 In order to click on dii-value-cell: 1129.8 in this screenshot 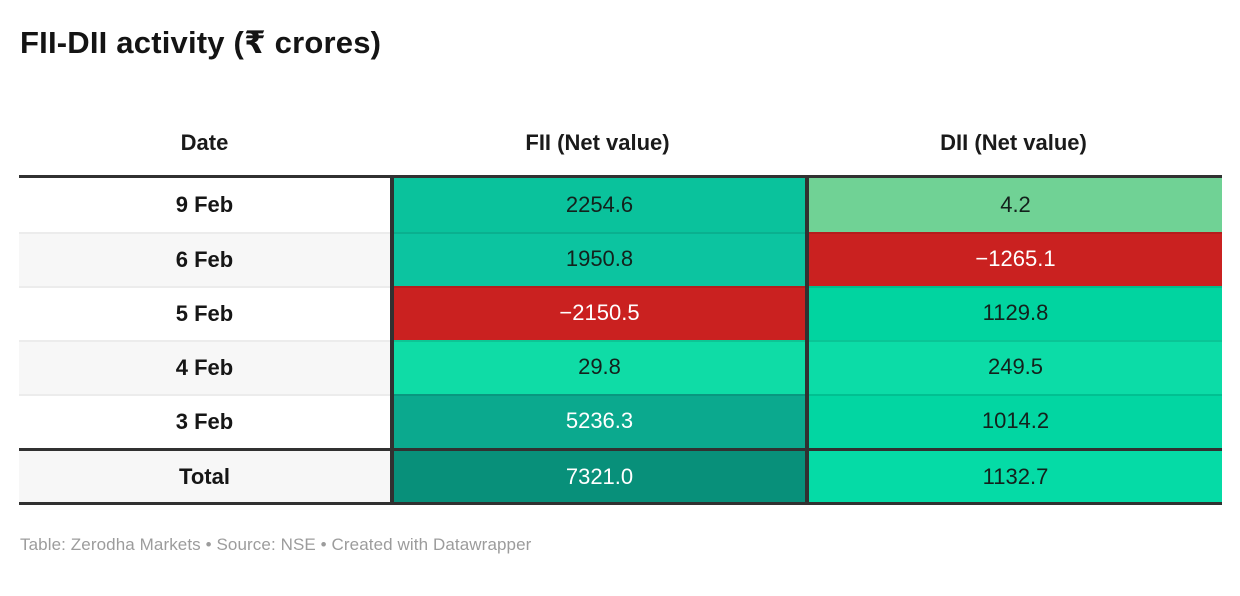, I will do `click(1013, 313)`.